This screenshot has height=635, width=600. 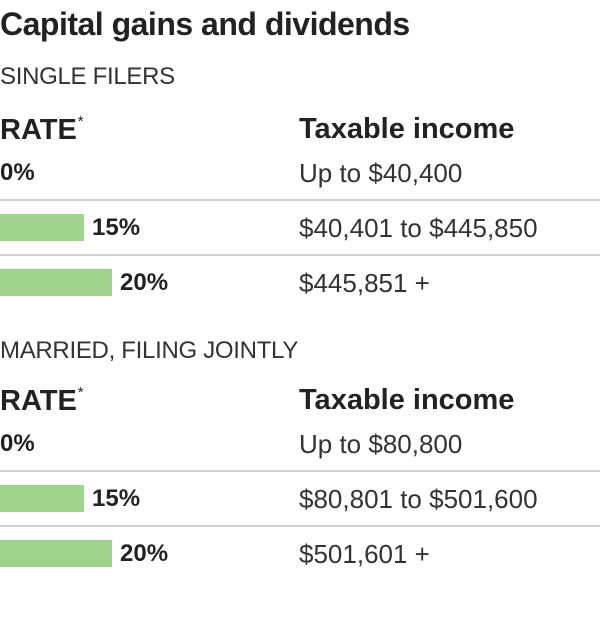 I want to click on income-range-label: $80,801 to $501,600, so click(x=418, y=499).